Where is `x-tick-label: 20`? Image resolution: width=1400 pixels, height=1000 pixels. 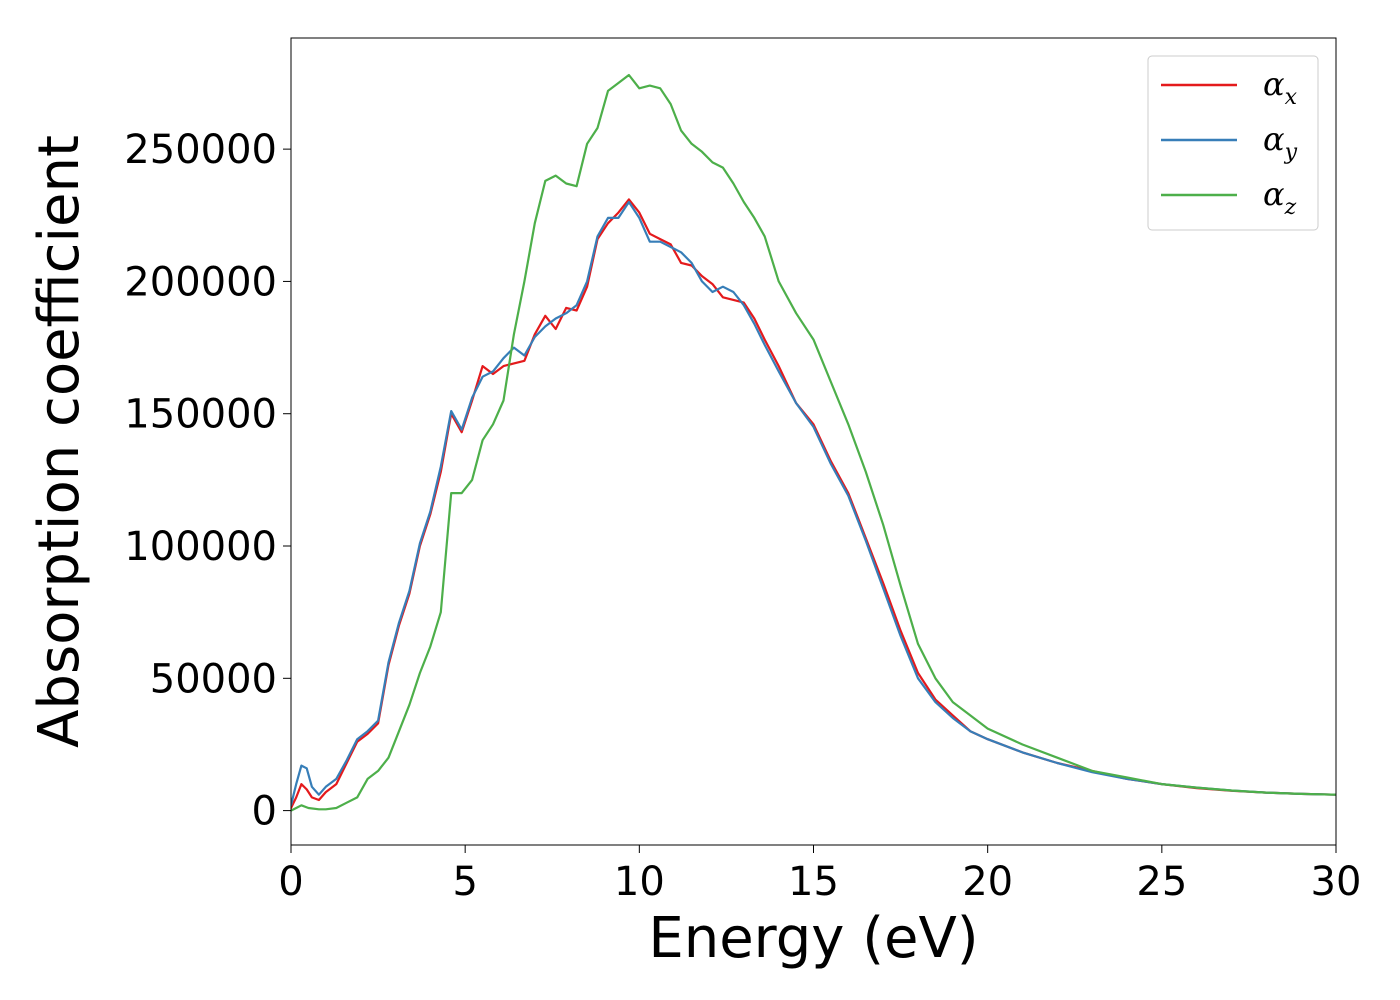
x-tick-label: 20 is located at coordinates (987, 882).